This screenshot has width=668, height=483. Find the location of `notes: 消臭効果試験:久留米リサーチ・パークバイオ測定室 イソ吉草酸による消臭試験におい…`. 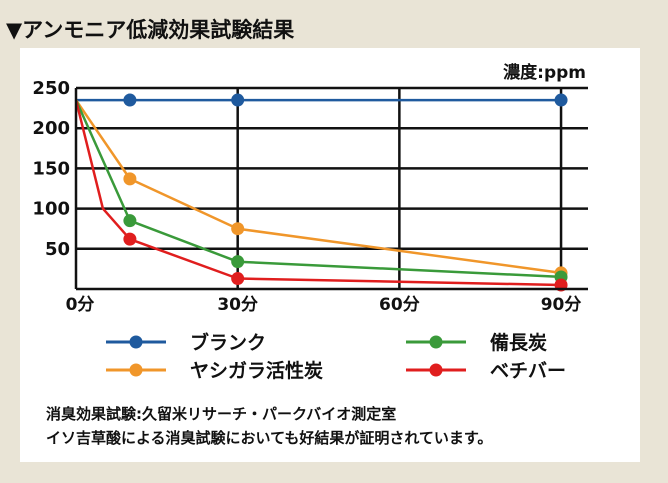

notes: 消臭効果試験:久留米リサーチ・パークバイオ測定室 イソ吉草酸による消臭試験におい… is located at coordinates (269, 426).